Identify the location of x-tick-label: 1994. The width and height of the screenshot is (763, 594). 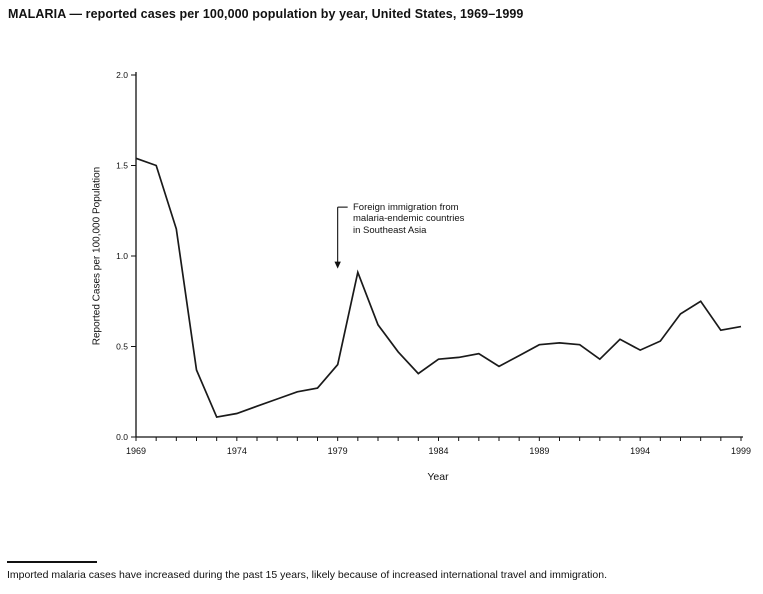
(640, 451).